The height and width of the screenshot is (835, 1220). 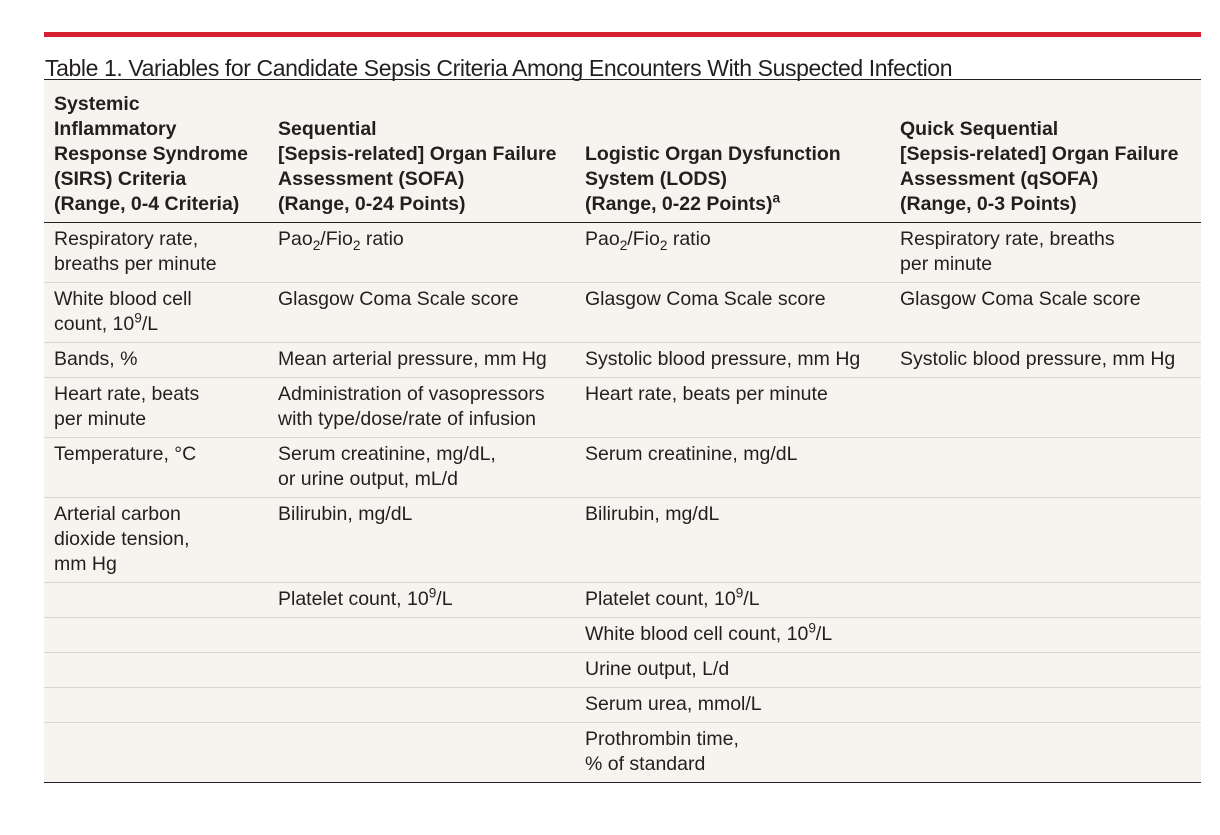 I want to click on table-cell: Pao2/Fio2 ratio, so click(x=735, y=252).